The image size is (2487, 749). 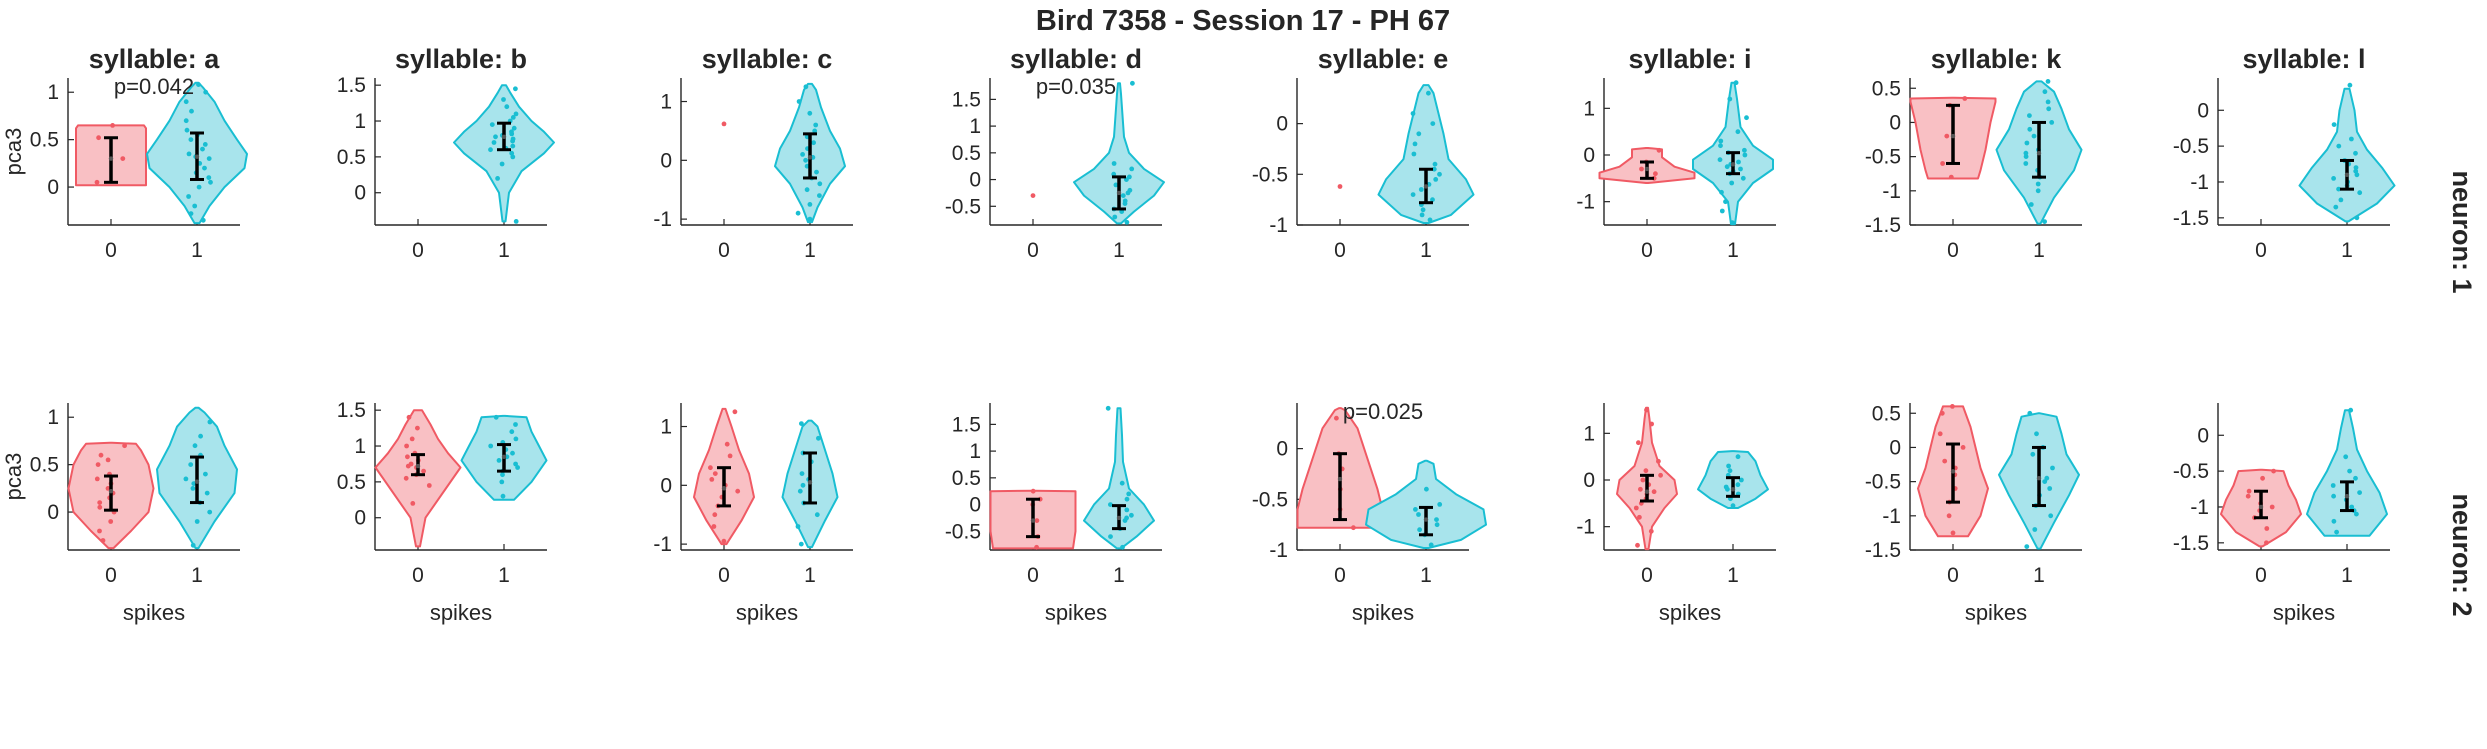 What do you see at coordinates (1363, 153) in the screenshot?
I see `panel-5: -1 -0.5 0 0 1 syllable: e` at bounding box center [1363, 153].